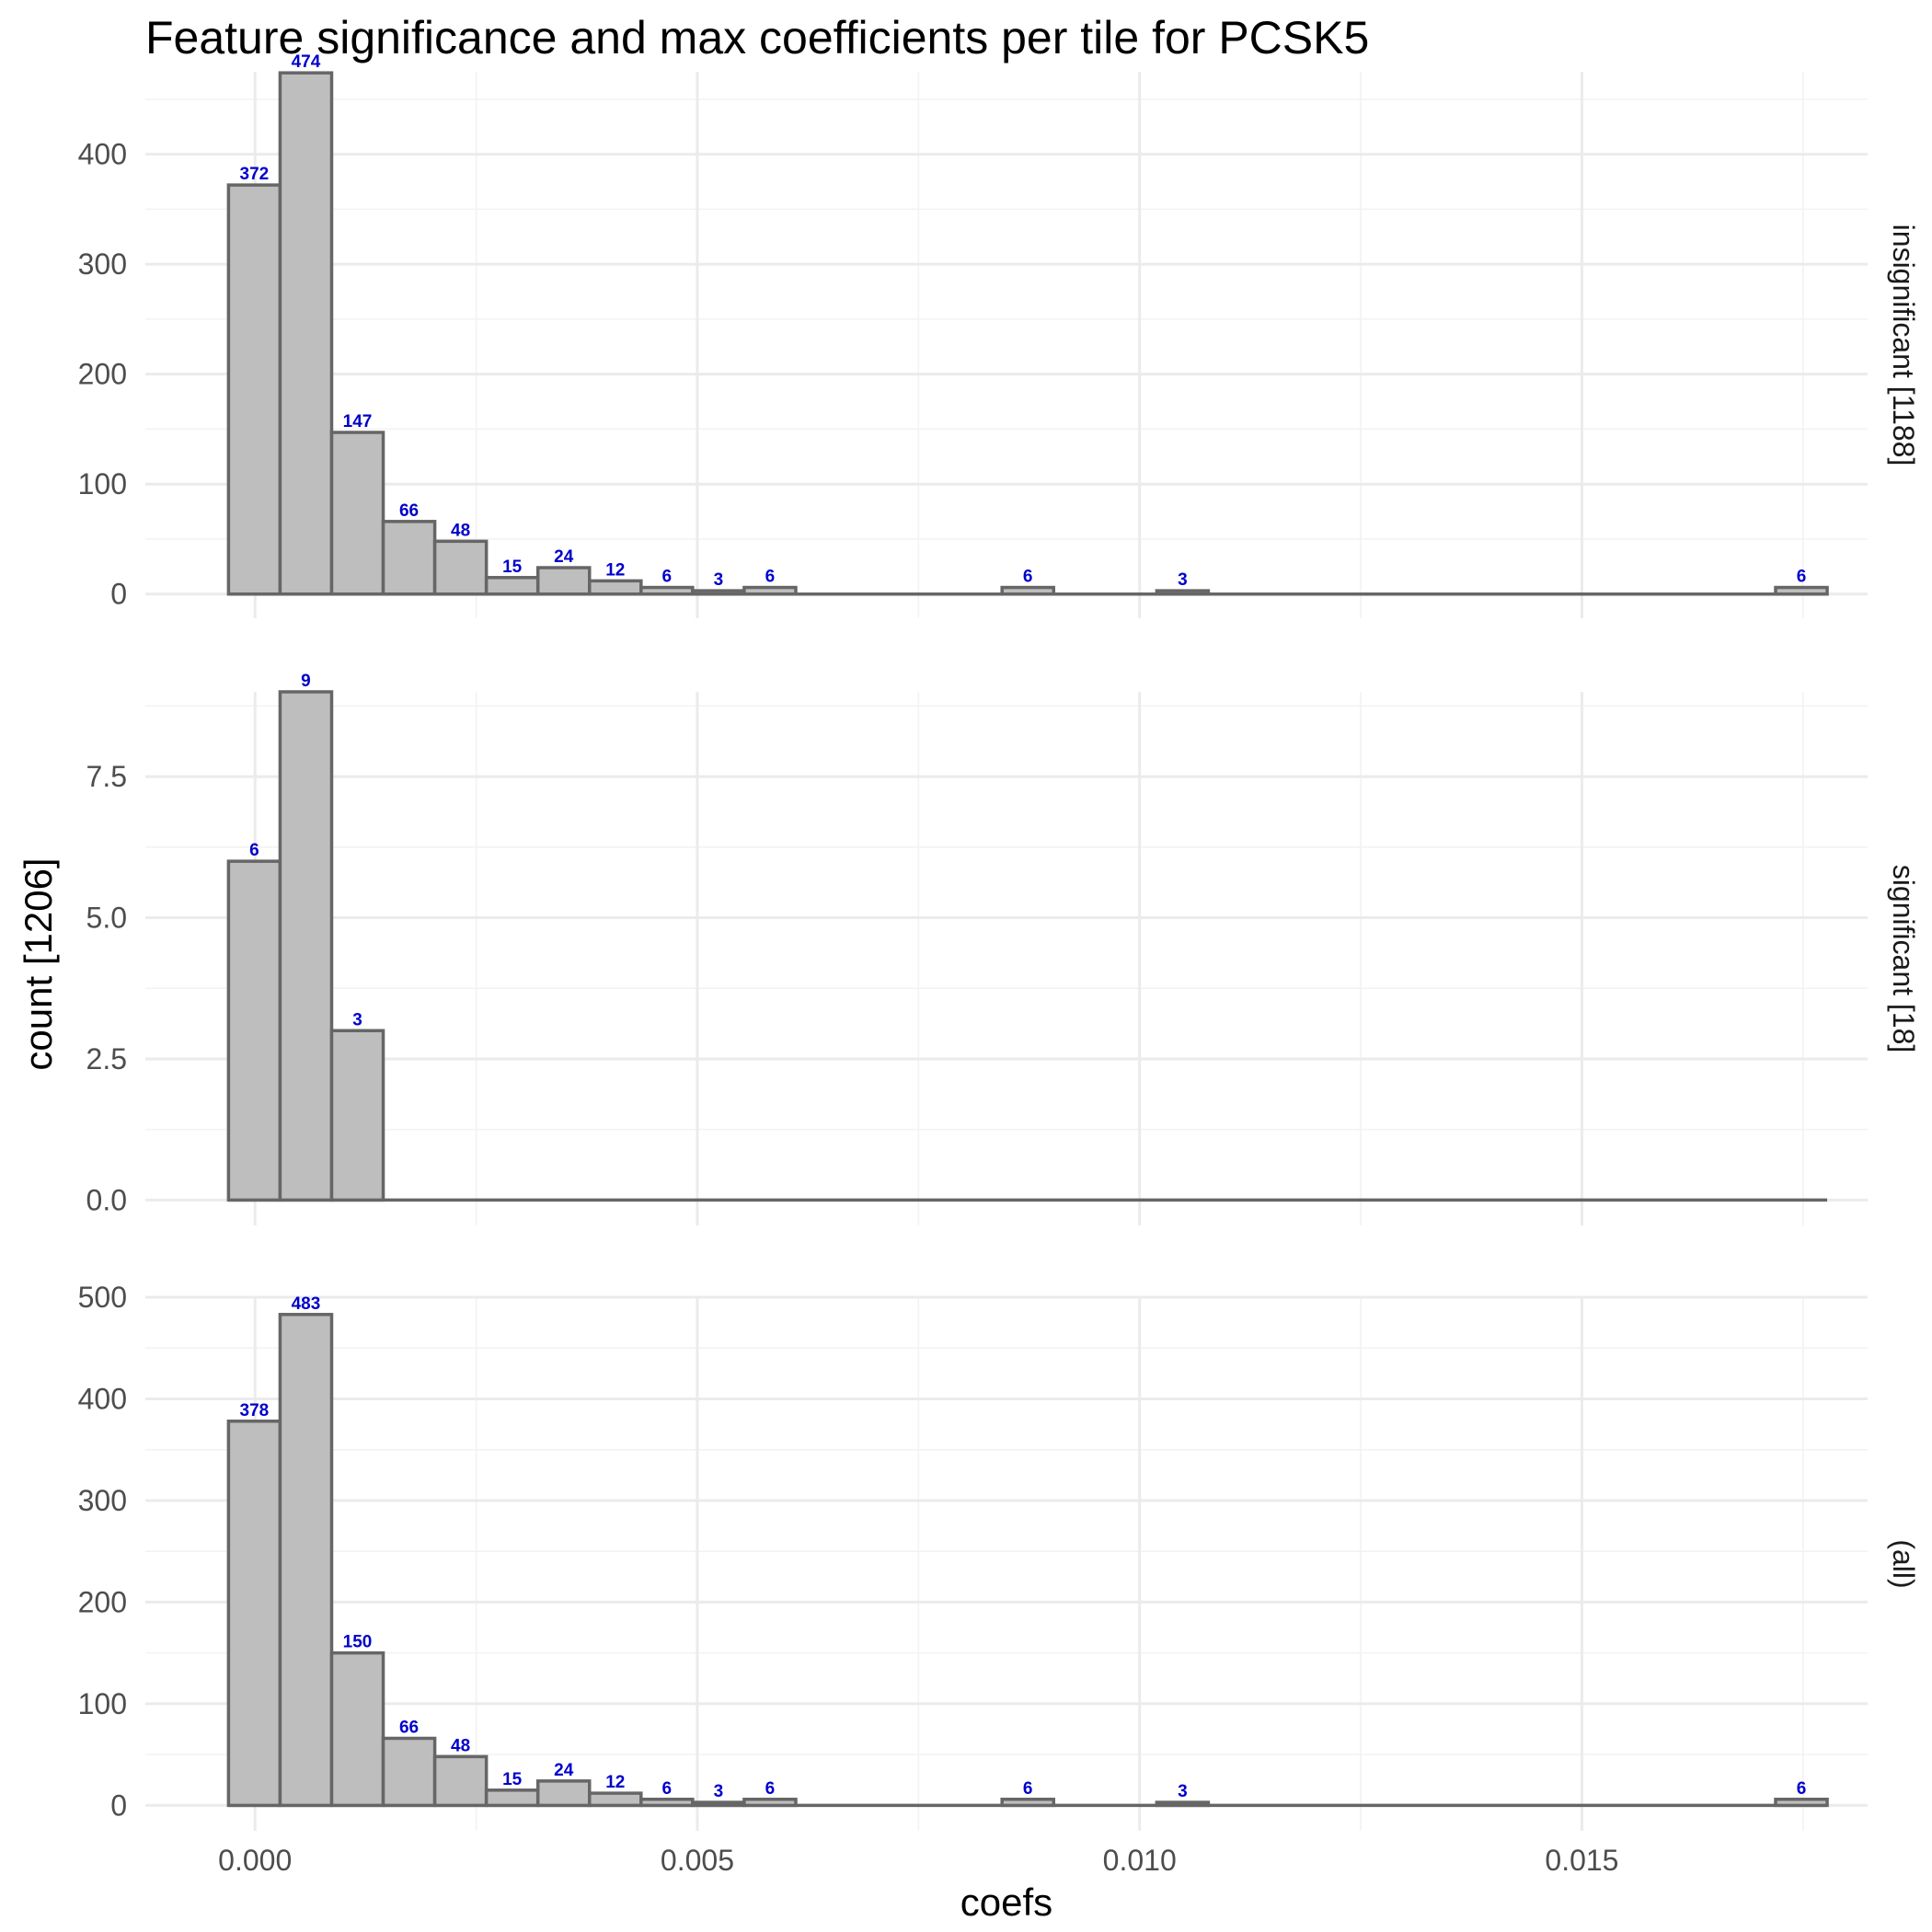 The width and height of the screenshot is (1932, 1932). I want to click on bar-count-label: 483, so click(306, 1304).